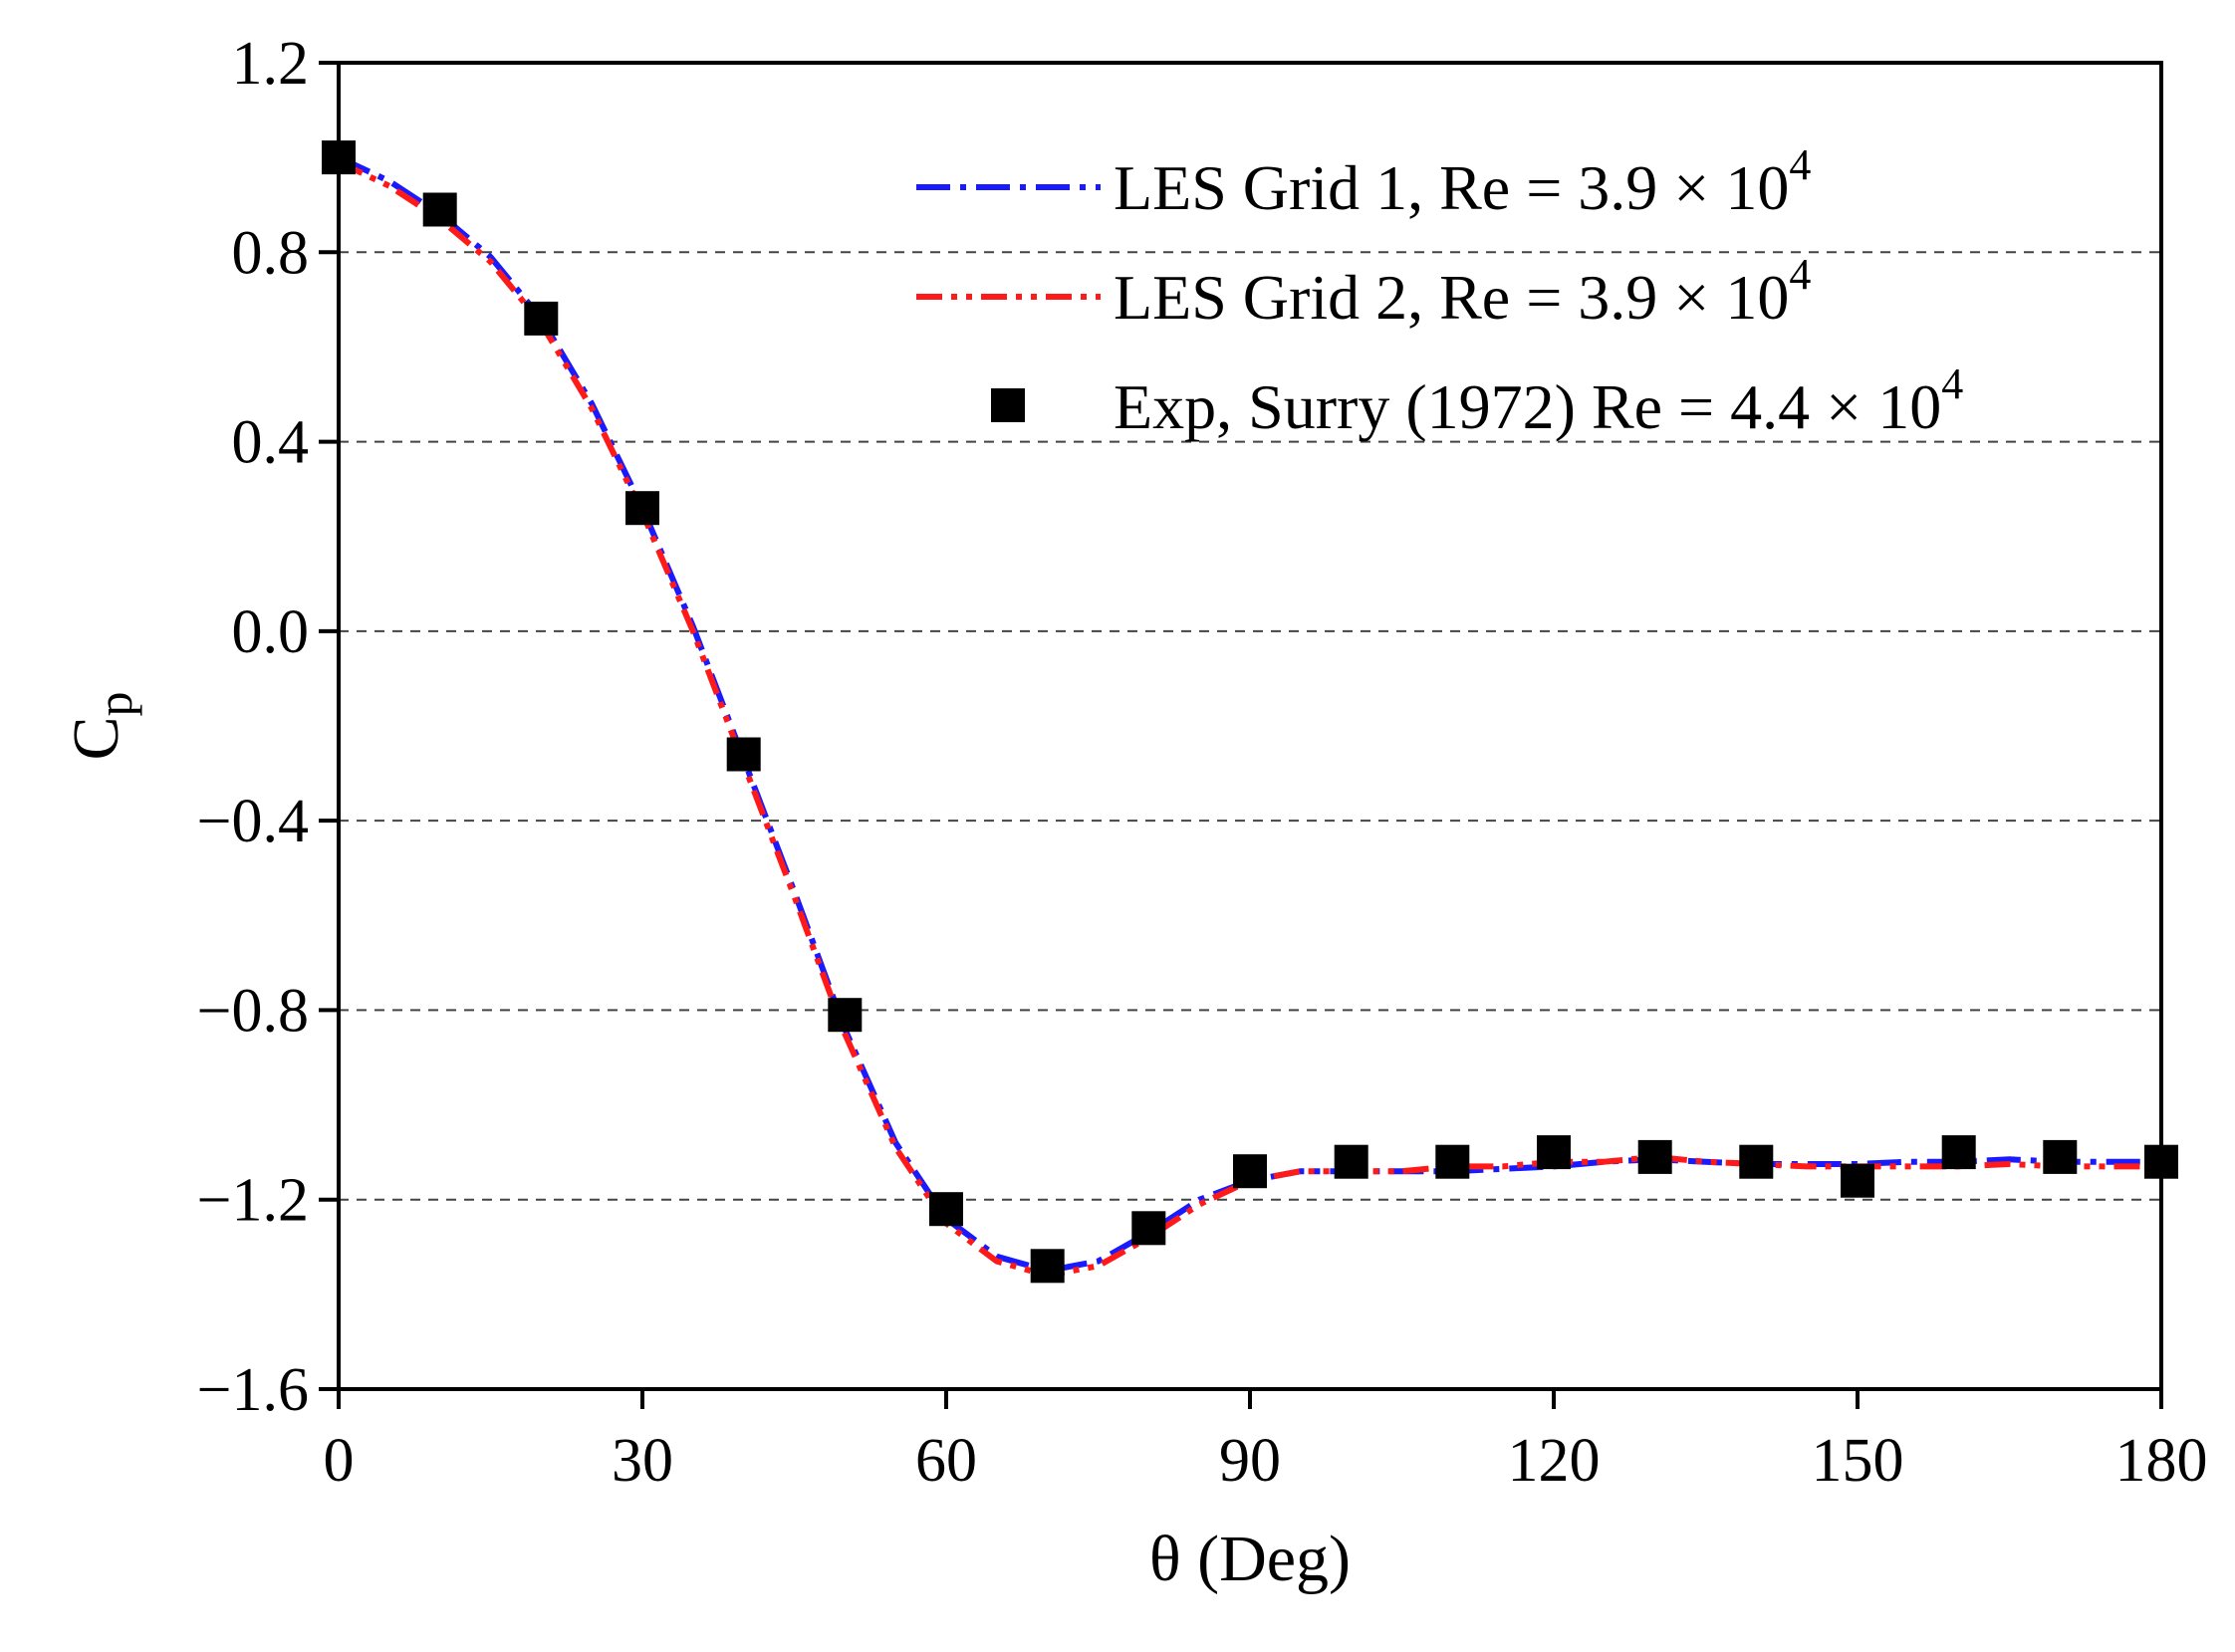 This screenshot has height=1652, width=2235. Describe the element at coordinates (96, 738) in the screenshot. I see `y-axis-label-main: C` at that location.